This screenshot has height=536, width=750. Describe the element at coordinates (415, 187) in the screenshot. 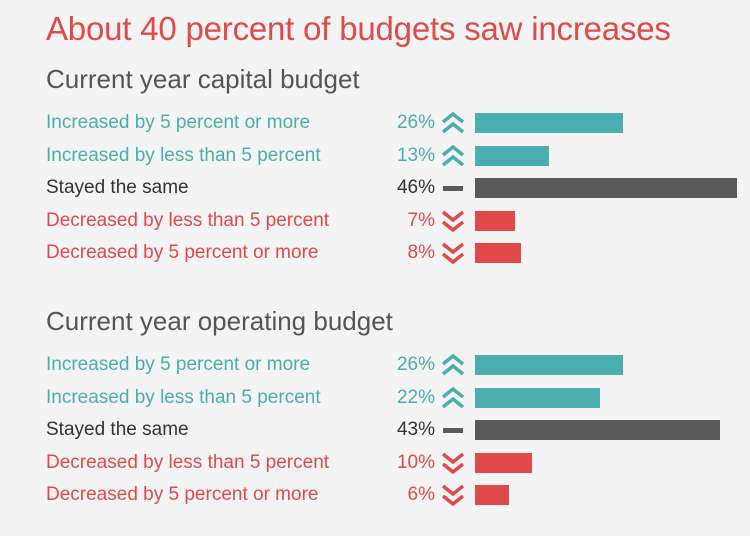

I see `value-label: 46%` at that location.